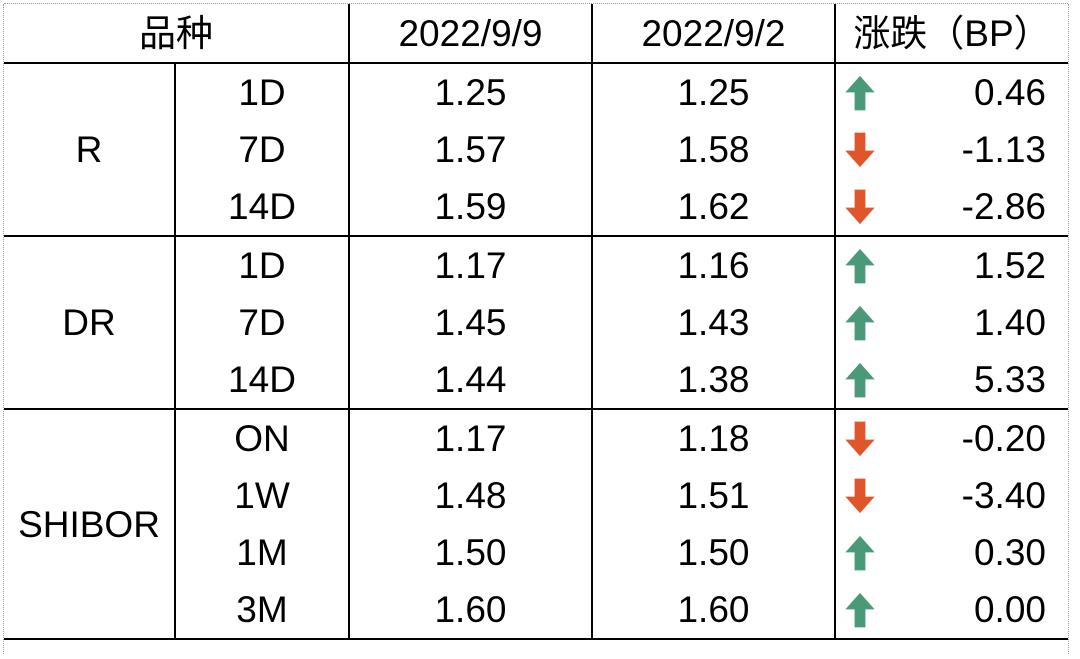 This screenshot has height=659, width=1080. What do you see at coordinates (262, 495) in the screenshot?
I see `tenor-cell: 1W` at bounding box center [262, 495].